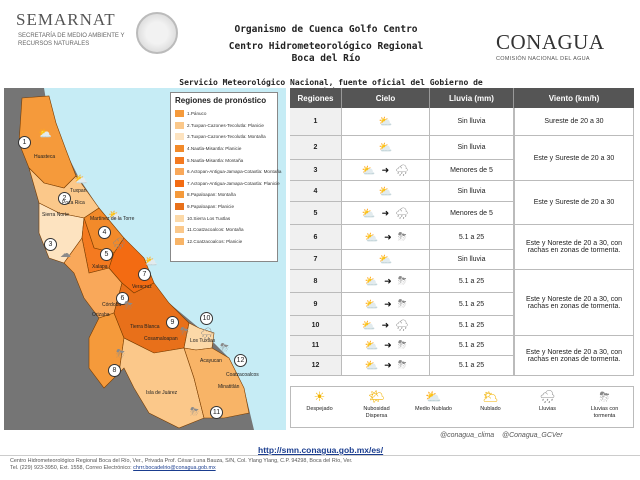  I want to click on wind-cell: Este y Sureste de 20 a 30, so click(574, 203).